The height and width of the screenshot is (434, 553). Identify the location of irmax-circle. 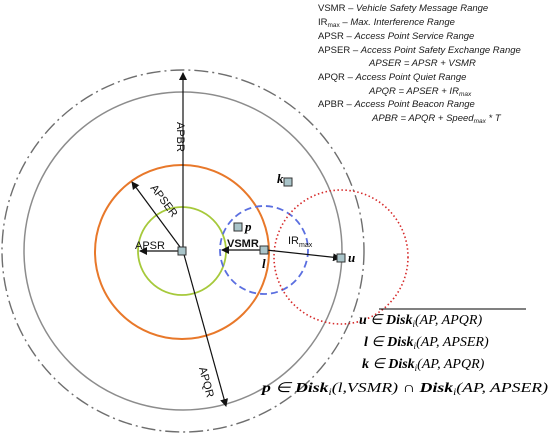
(341, 257).